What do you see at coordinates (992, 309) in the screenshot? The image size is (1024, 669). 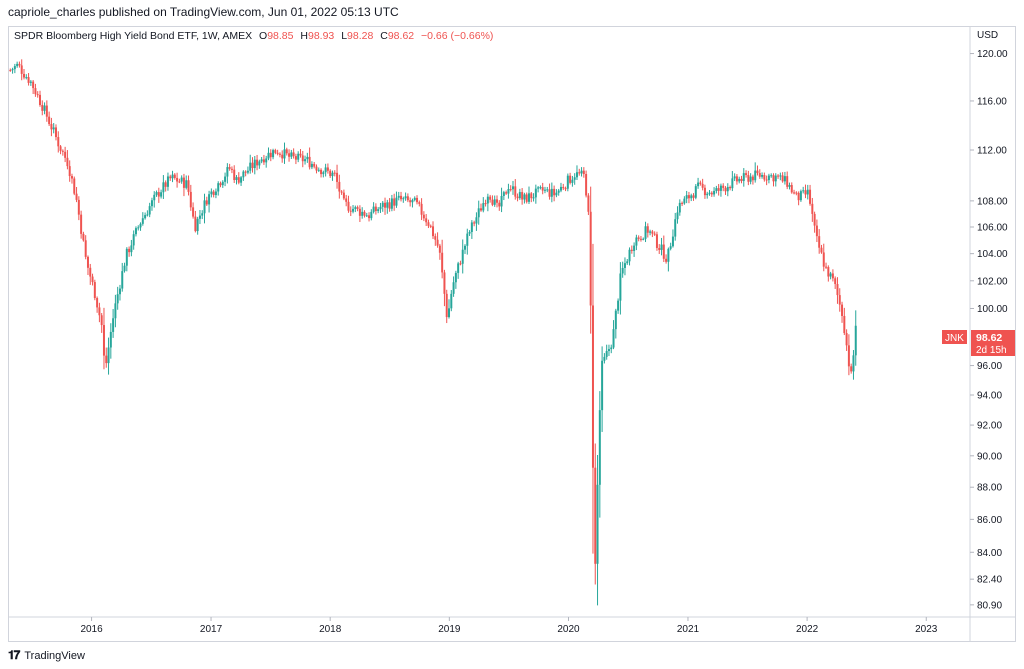 I see `y-tick-label: 100.00` at bounding box center [992, 309].